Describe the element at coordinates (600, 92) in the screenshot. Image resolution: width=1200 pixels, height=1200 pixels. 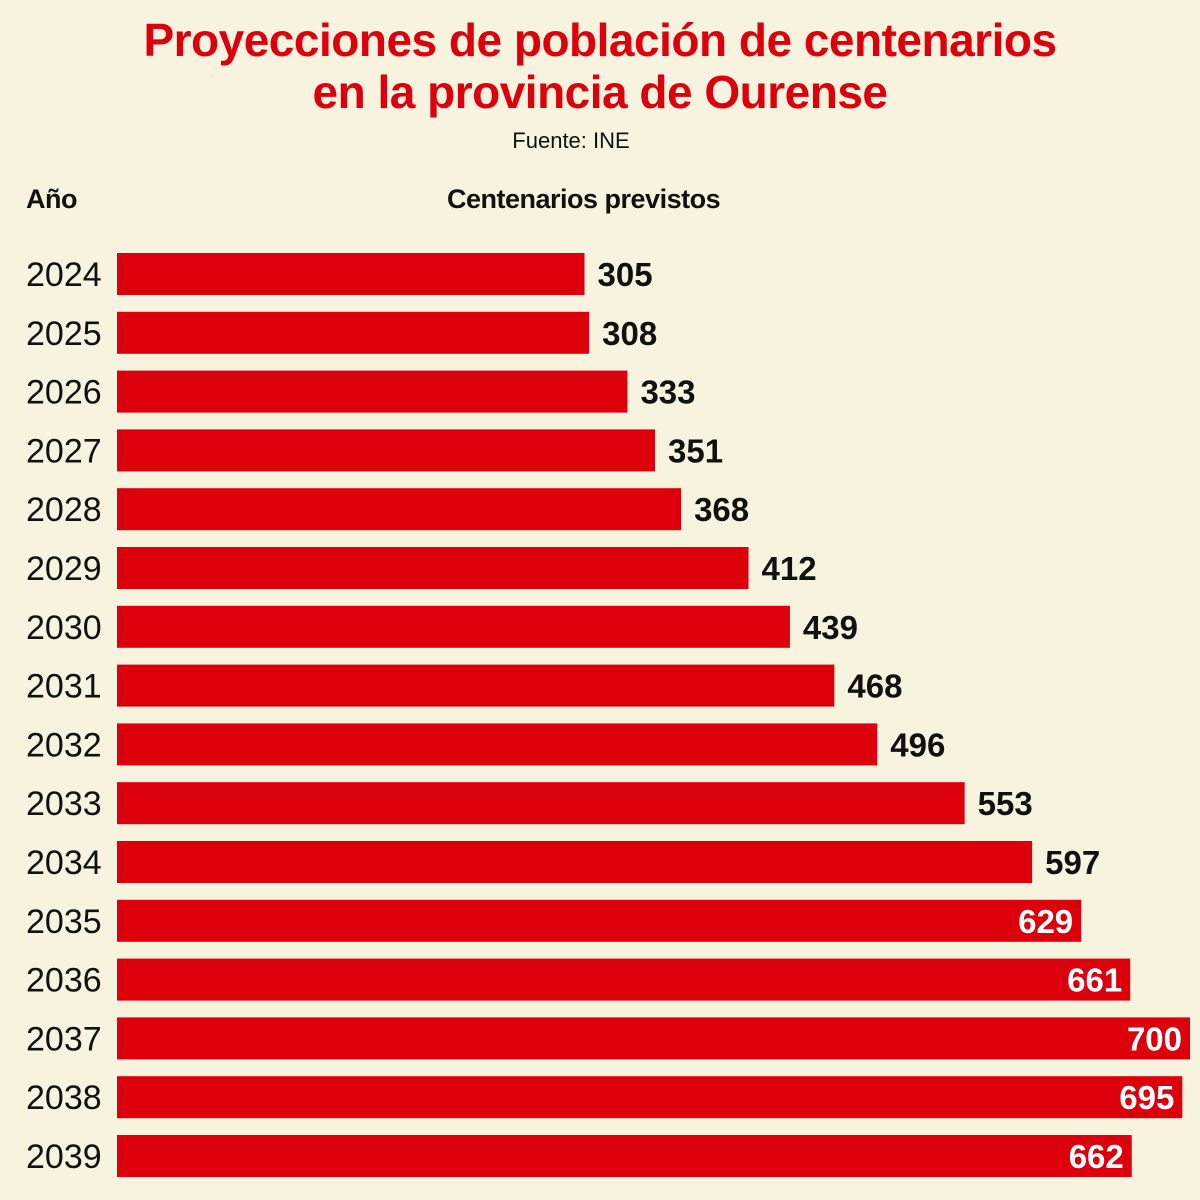
I see `chart-title-line-2: en la provincia de Ourense` at that location.